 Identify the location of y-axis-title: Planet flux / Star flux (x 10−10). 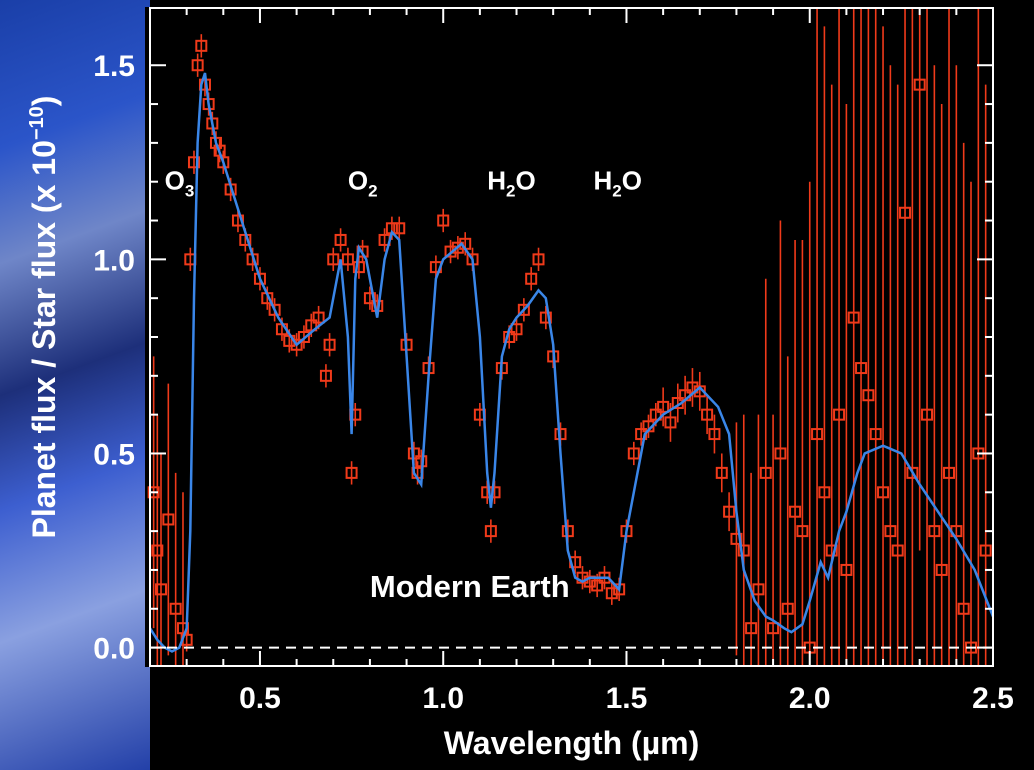
(44, 317).